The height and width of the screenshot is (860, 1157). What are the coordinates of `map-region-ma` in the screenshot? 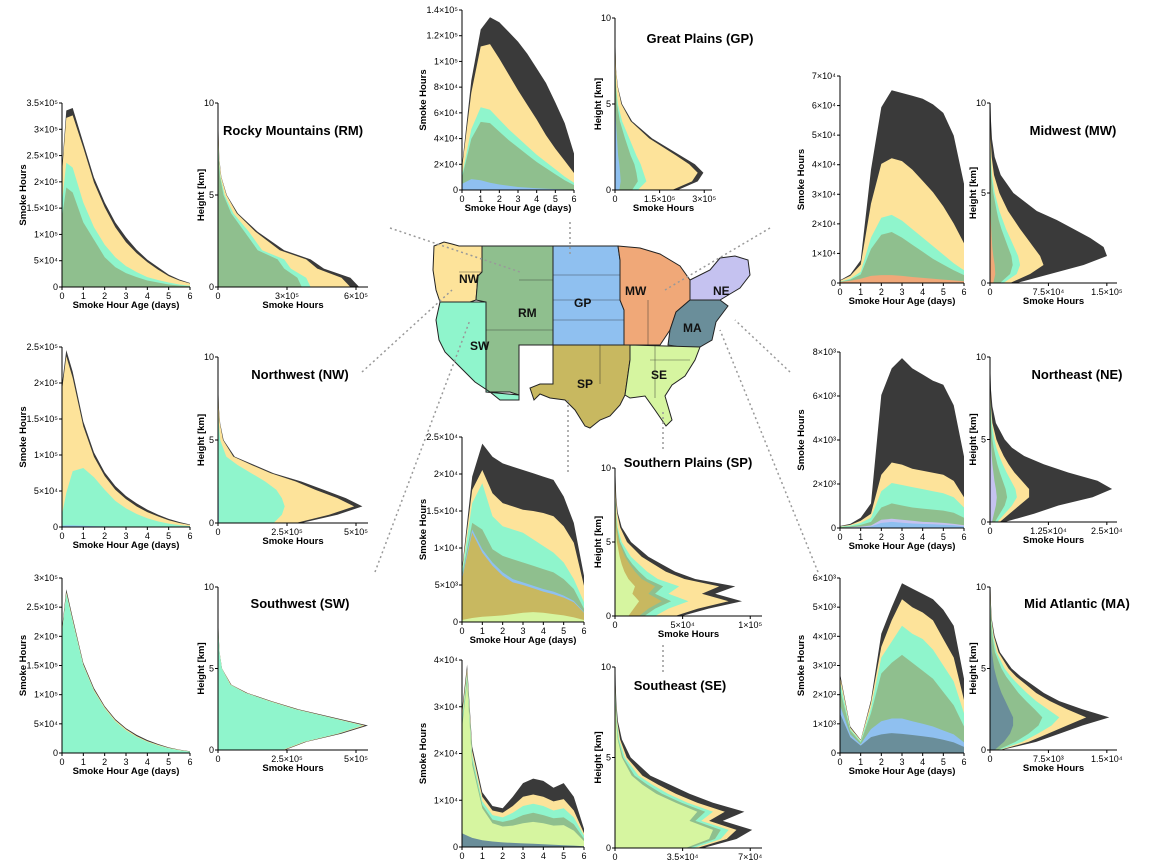 It's located at (698, 323).